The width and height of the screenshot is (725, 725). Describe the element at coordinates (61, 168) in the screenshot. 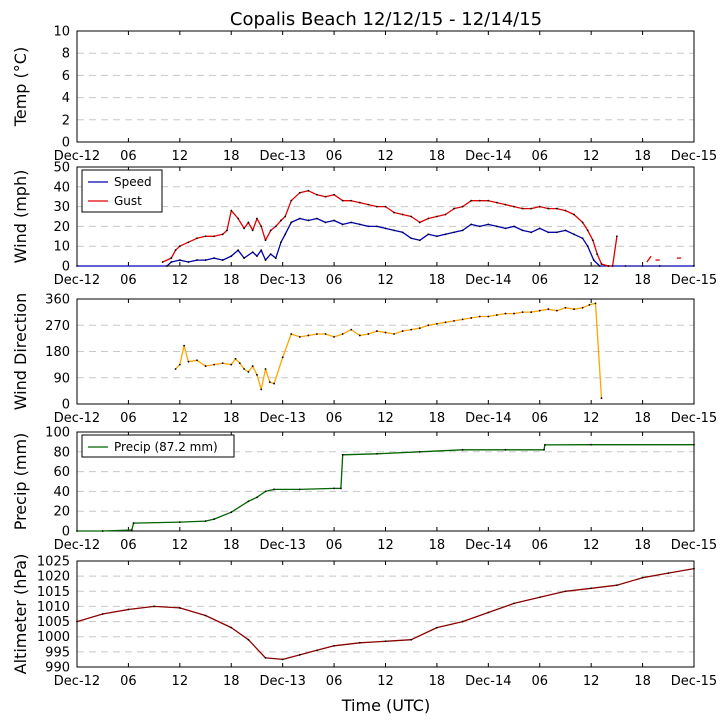

I see `wind-ytick-label: 50` at that location.